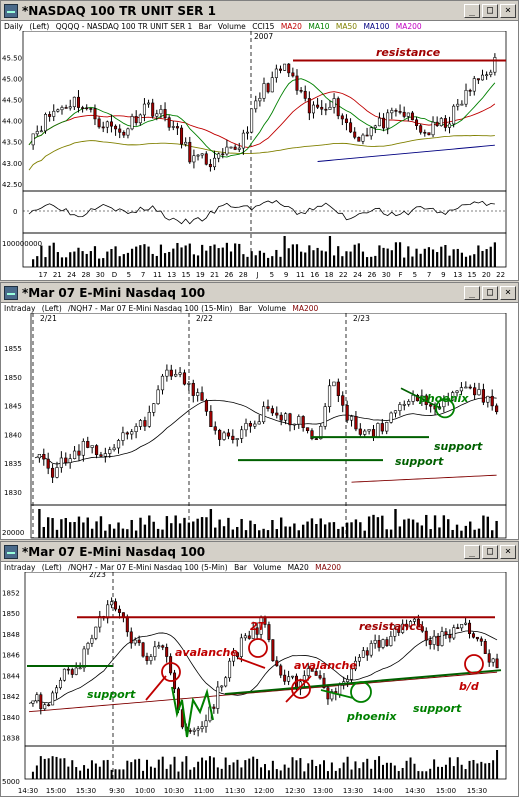  Describe the element at coordinates (361, 318) in the screenshot. I see `day-label: 2/23` at that location.